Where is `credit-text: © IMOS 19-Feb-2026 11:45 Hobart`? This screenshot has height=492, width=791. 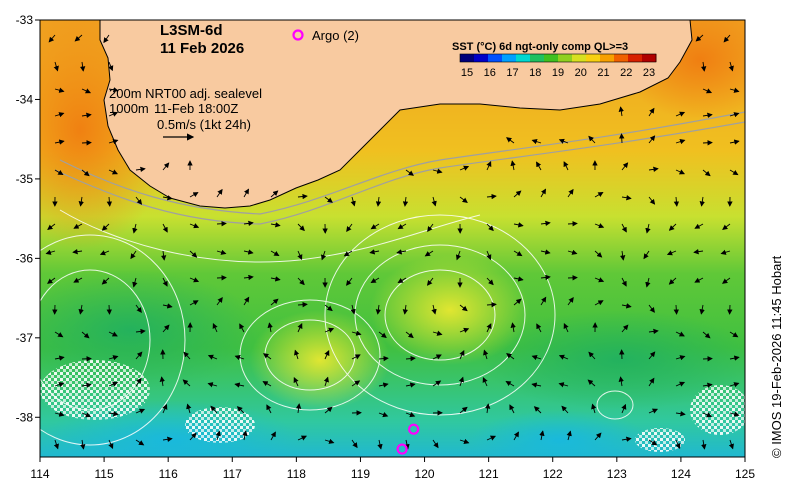 credit-text: © IMOS 19-Feb-2026 11:45 Hobart is located at coordinates (776, 356).